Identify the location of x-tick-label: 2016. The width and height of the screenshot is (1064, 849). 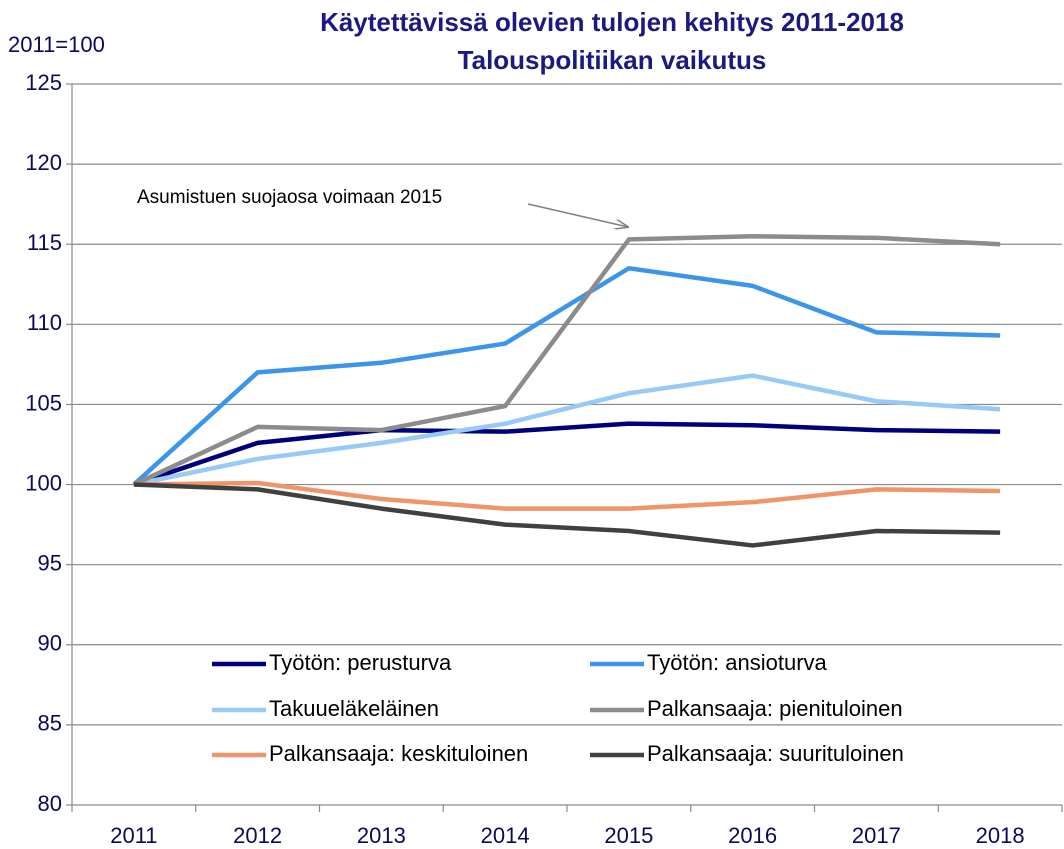
(752, 835).